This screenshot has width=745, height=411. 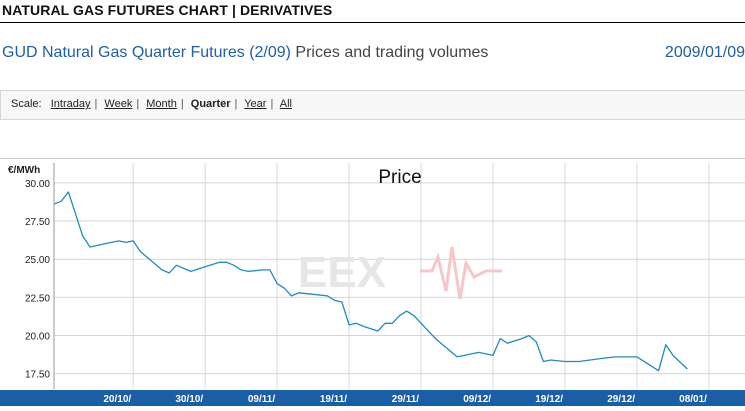 What do you see at coordinates (37, 260) in the screenshot?
I see `y-tick-label: 25.00` at bounding box center [37, 260].